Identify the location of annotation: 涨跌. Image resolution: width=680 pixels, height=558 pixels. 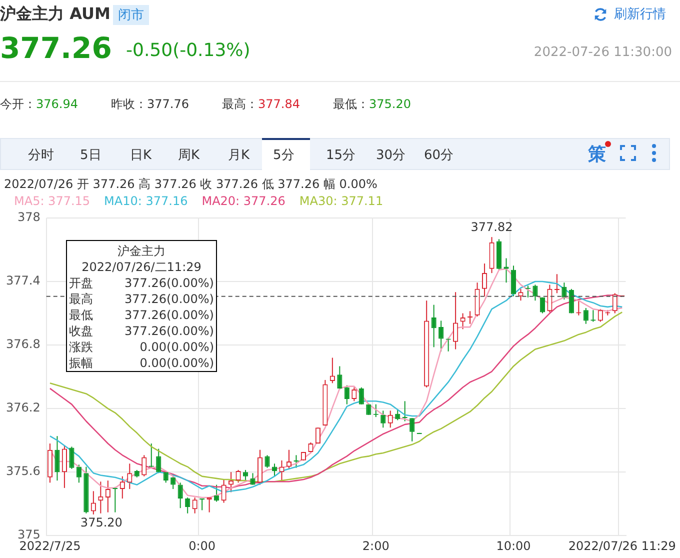
(81, 347).